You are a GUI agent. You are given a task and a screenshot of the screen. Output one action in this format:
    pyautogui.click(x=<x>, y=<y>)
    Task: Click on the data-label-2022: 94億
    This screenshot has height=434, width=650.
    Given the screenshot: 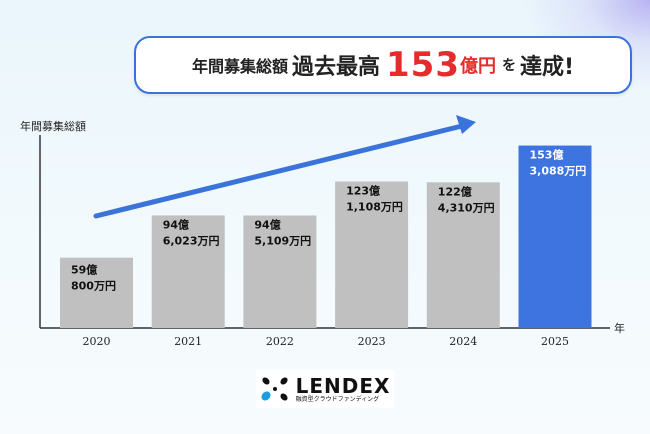 What is the action you would take?
    pyautogui.click(x=267, y=225)
    